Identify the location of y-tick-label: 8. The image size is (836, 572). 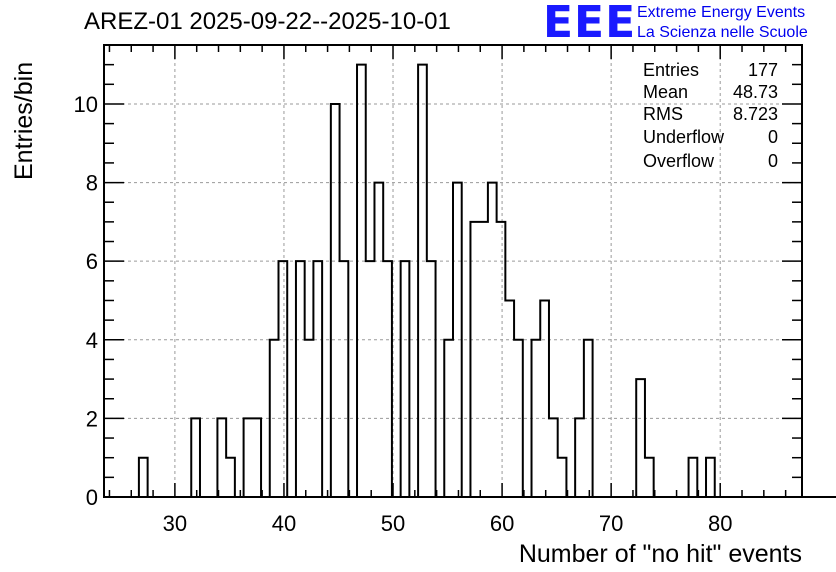
(92, 183).